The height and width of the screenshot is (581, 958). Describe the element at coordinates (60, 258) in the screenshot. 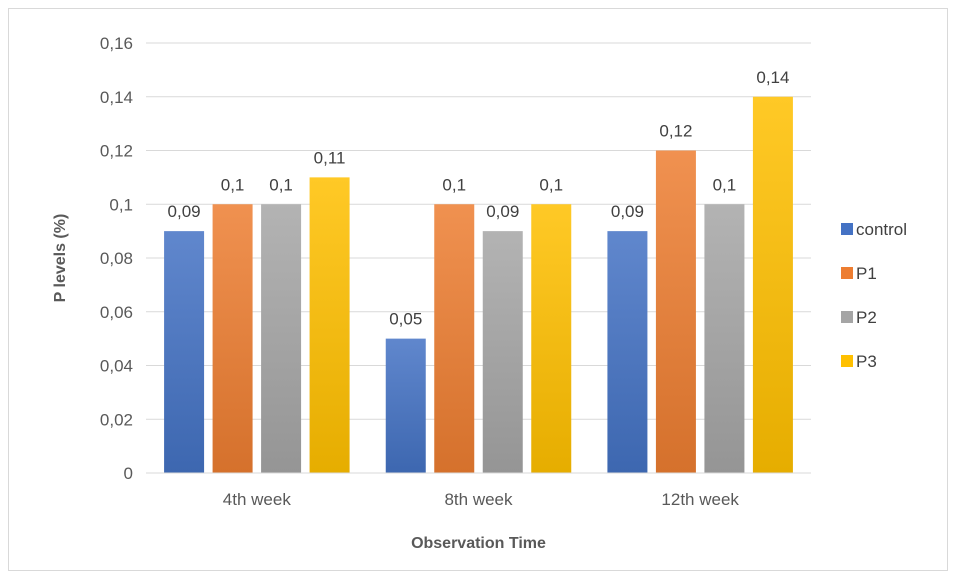

I see `y-axis-title: P levels (%)` at that location.